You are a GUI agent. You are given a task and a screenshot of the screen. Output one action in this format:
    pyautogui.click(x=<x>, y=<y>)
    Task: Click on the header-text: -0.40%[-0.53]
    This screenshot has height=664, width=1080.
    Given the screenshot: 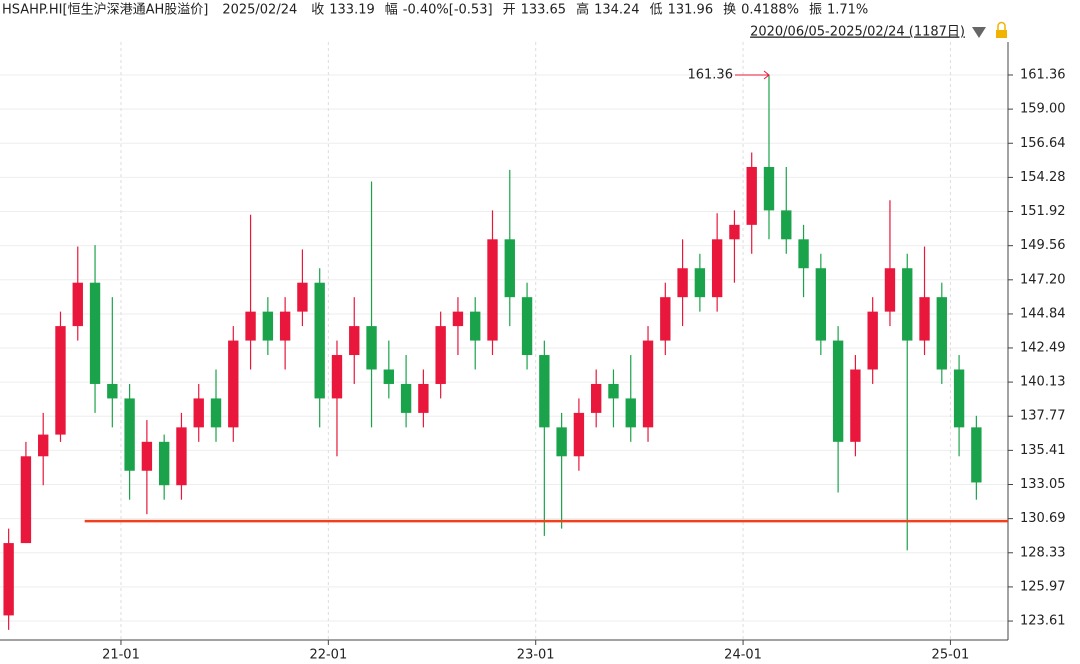 What is the action you would take?
    pyautogui.click(x=448, y=10)
    